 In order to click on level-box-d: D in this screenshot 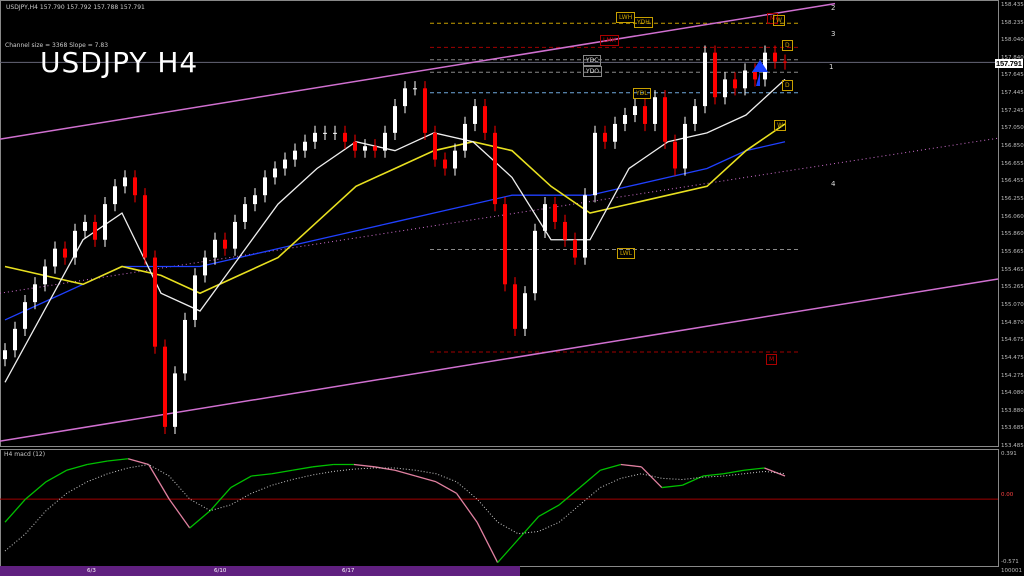, I will do `click(787, 45)`.